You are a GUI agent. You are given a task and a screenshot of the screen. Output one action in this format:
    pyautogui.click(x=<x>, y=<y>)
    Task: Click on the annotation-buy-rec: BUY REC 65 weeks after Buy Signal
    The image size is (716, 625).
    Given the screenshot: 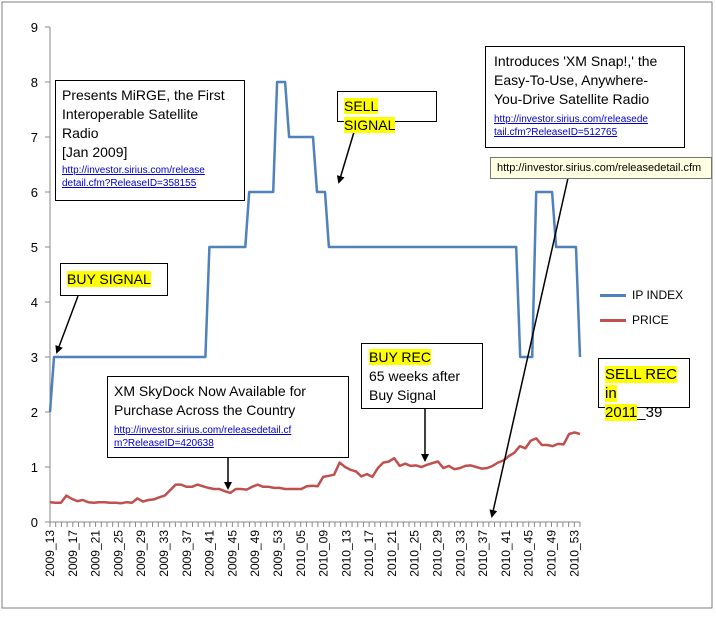 What is the action you would take?
    pyautogui.click(x=422, y=376)
    